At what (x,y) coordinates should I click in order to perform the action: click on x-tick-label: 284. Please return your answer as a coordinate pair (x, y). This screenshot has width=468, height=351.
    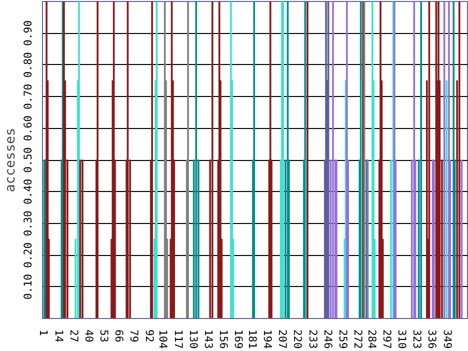
    Looking at the image, I should click on (371, 339).